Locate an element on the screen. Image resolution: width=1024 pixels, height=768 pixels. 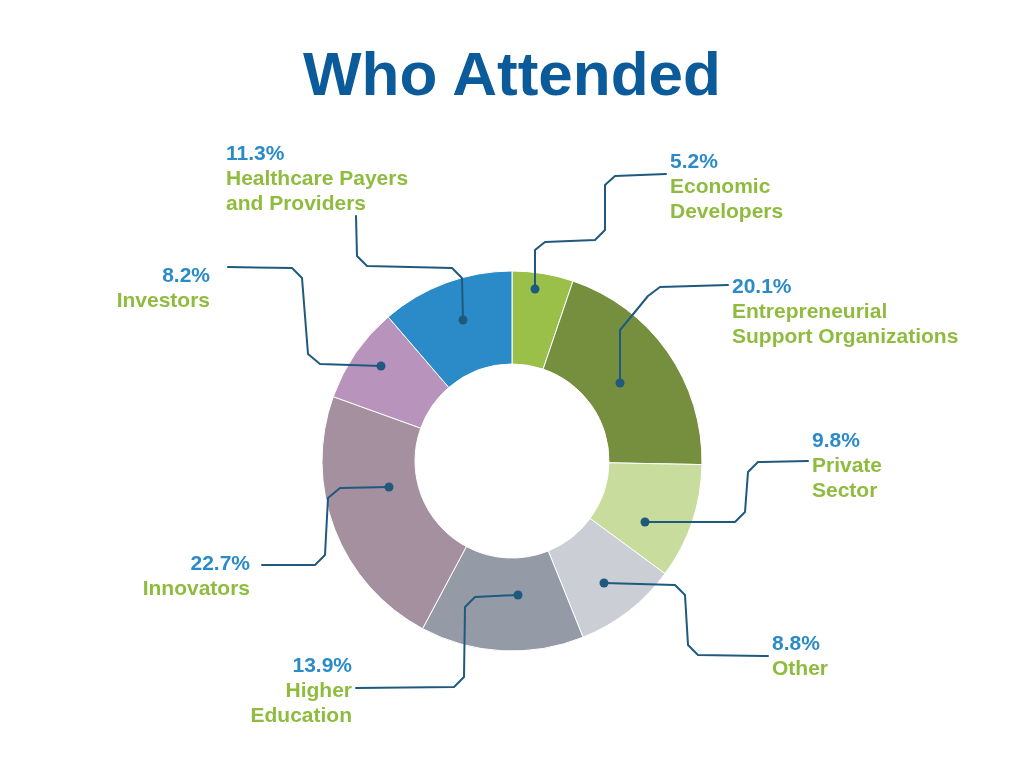
data-label: 8.2% is located at coordinates (186, 274).